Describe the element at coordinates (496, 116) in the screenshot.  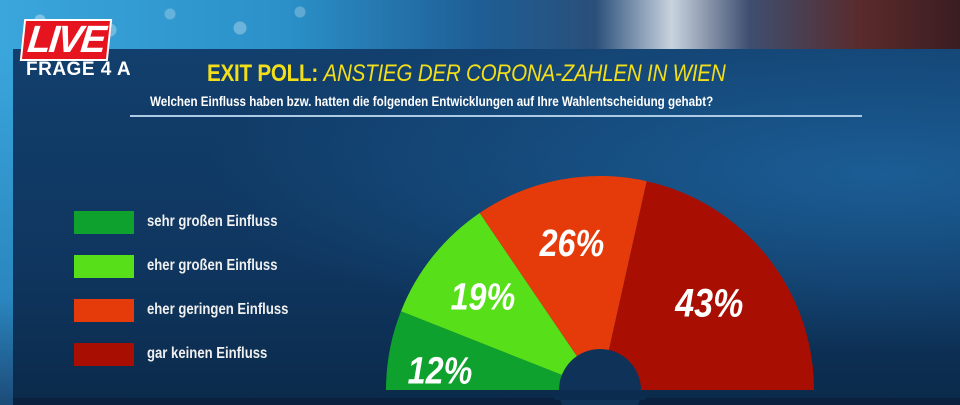
I see `title-underline` at that location.